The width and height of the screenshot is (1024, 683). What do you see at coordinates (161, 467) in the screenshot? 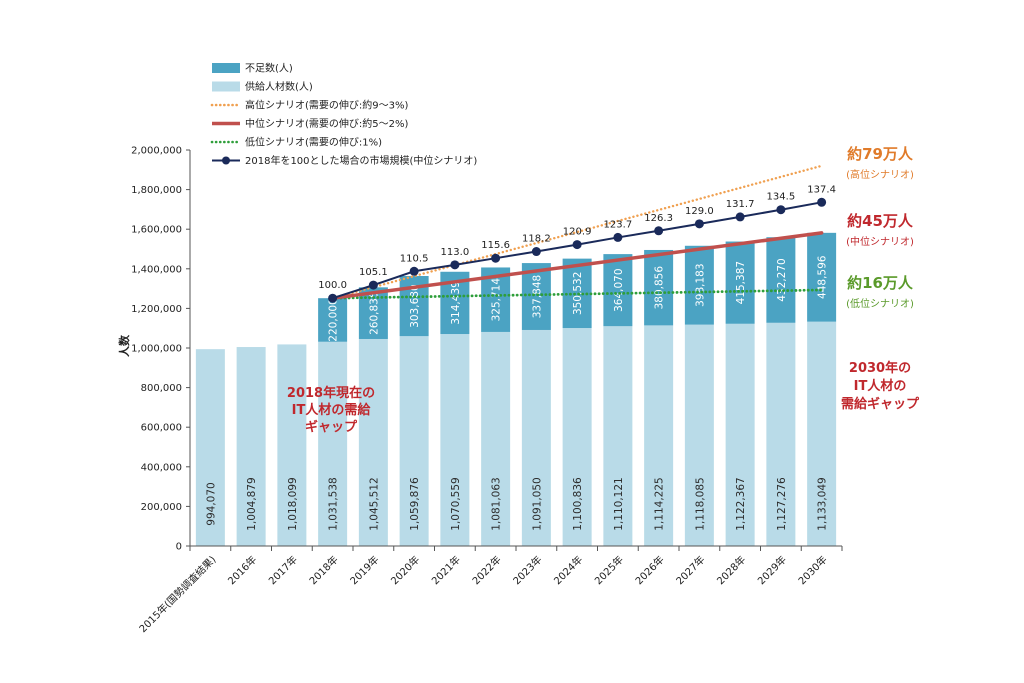
I see `y-tick-label: 400,000` at bounding box center [161, 467].